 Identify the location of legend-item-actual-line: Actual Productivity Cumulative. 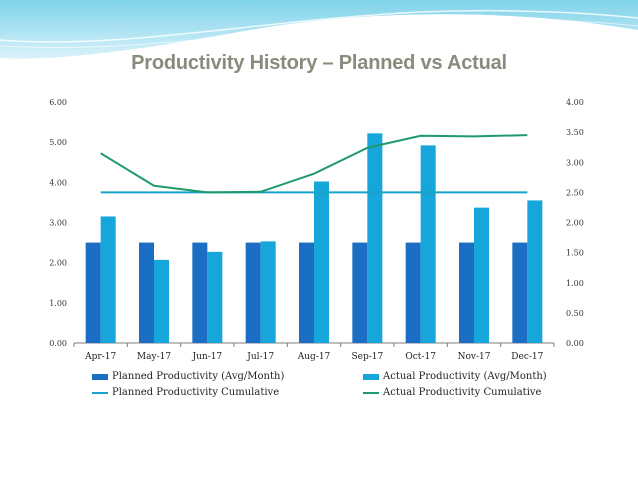
(452, 392).